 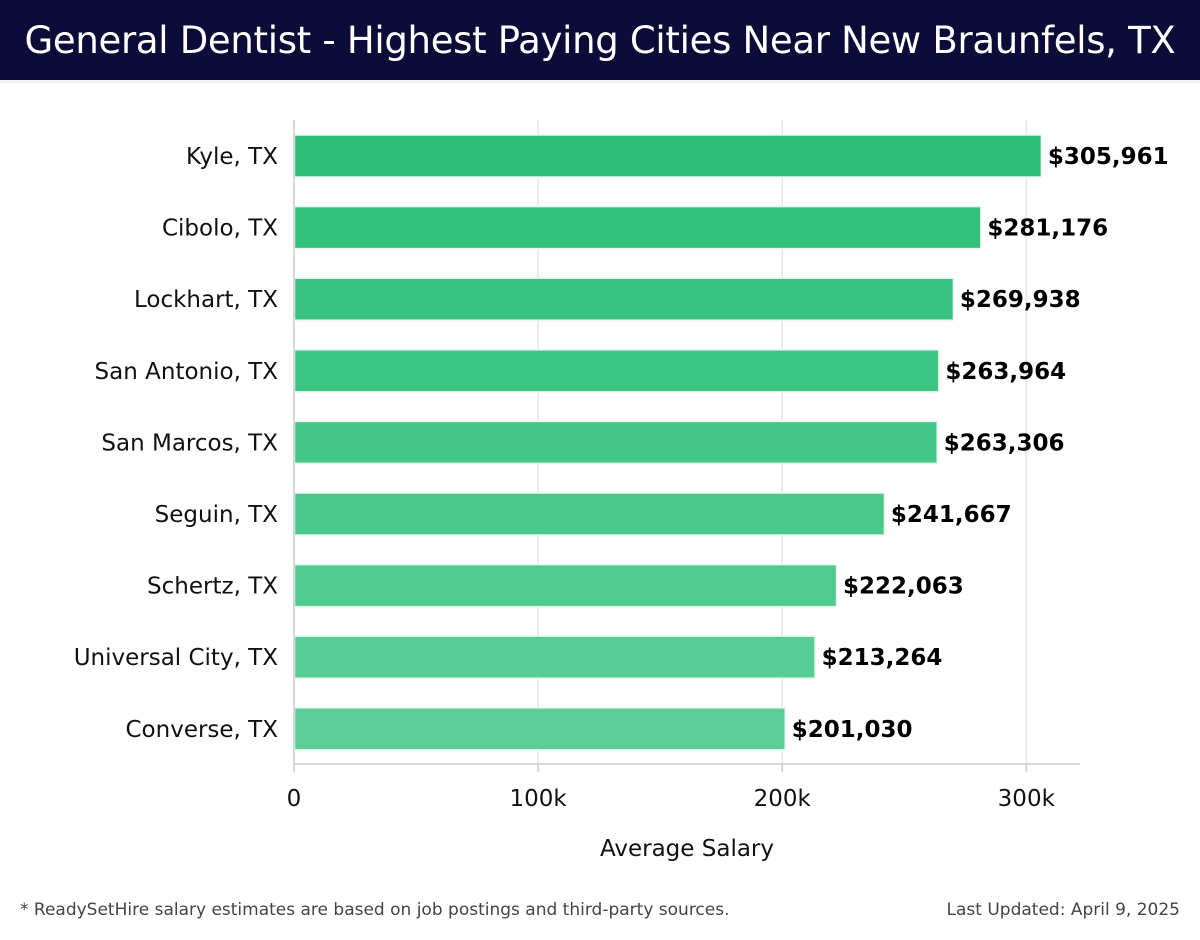 What do you see at coordinates (538, 799) in the screenshot?
I see `x-tick-label: 100k` at bounding box center [538, 799].